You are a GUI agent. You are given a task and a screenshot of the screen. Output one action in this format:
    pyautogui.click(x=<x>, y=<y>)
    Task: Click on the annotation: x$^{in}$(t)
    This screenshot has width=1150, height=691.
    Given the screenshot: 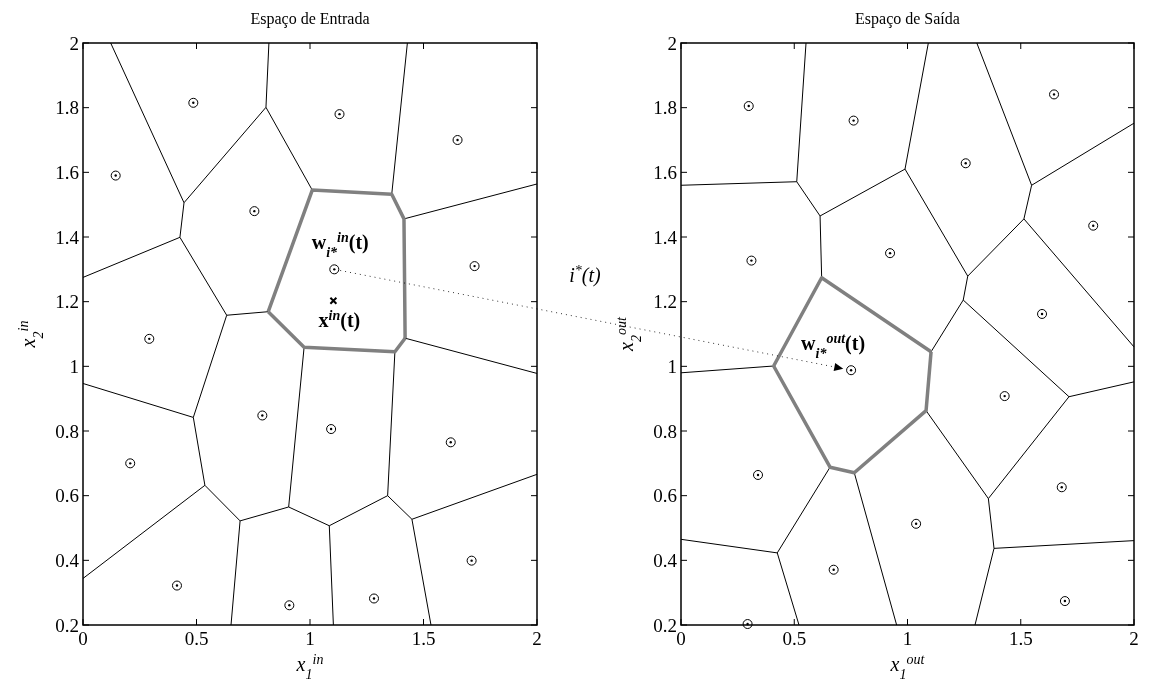 What is the action you would take?
    pyautogui.click(x=339, y=319)
    